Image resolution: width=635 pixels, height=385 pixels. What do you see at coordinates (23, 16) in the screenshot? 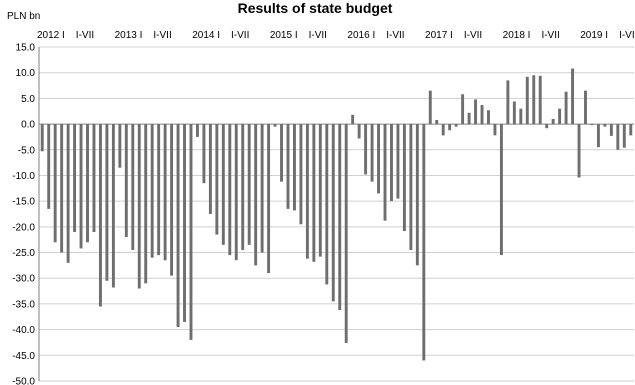
I see `y-unit-label: PLN bn` at bounding box center [23, 16].